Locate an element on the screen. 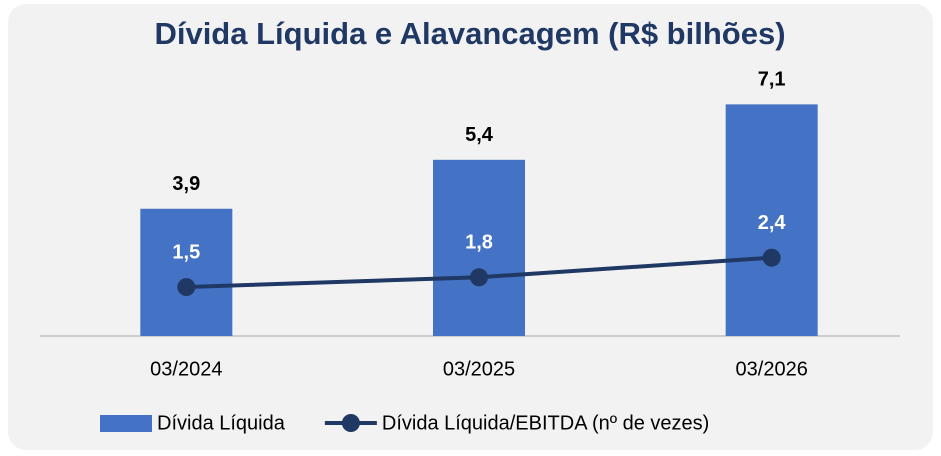  x-tick-label: 03/2026 is located at coordinates (772, 369).